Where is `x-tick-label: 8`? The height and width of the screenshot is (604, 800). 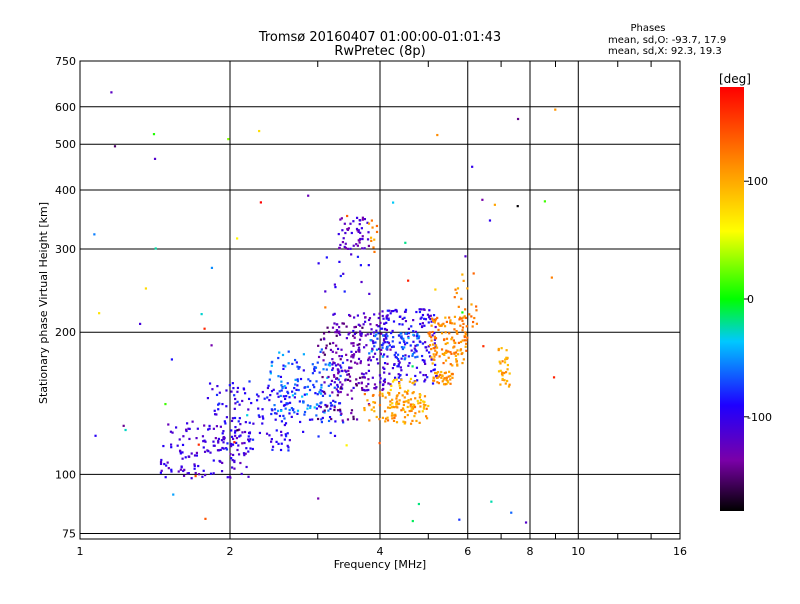 x-tick-label: 8 is located at coordinates (530, 551).